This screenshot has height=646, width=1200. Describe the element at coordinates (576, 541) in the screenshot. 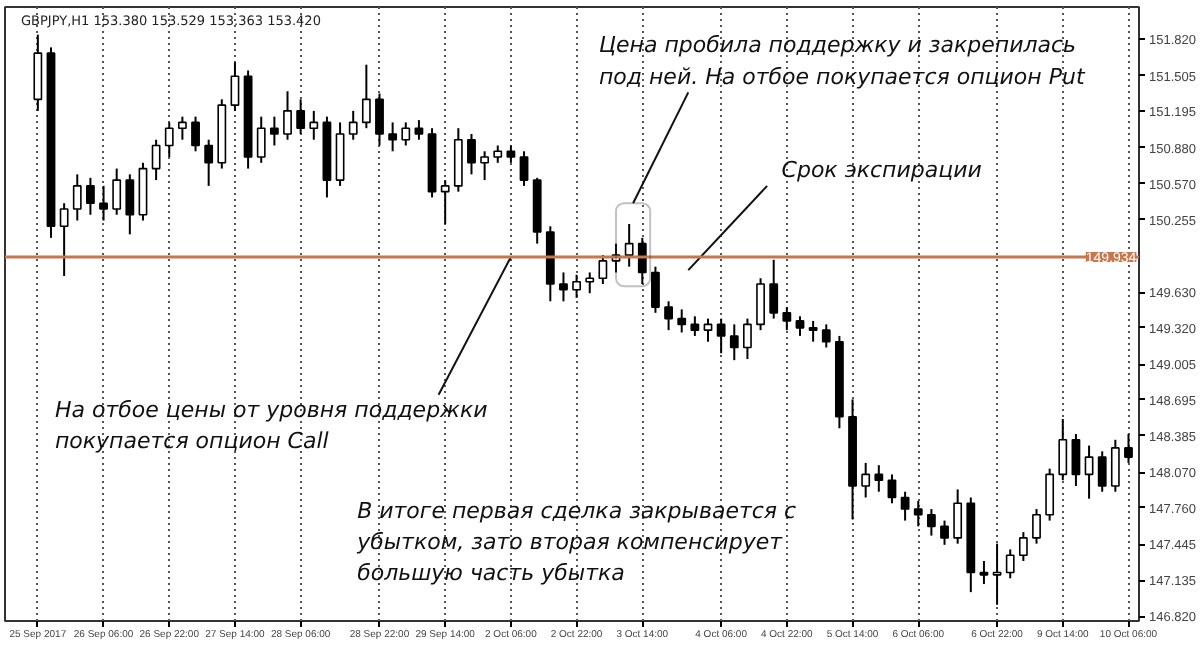

I see `annotation: В итоге первая сделка закрывается с убытком, зато вторая компенсирует большую часть убытка` at that location.